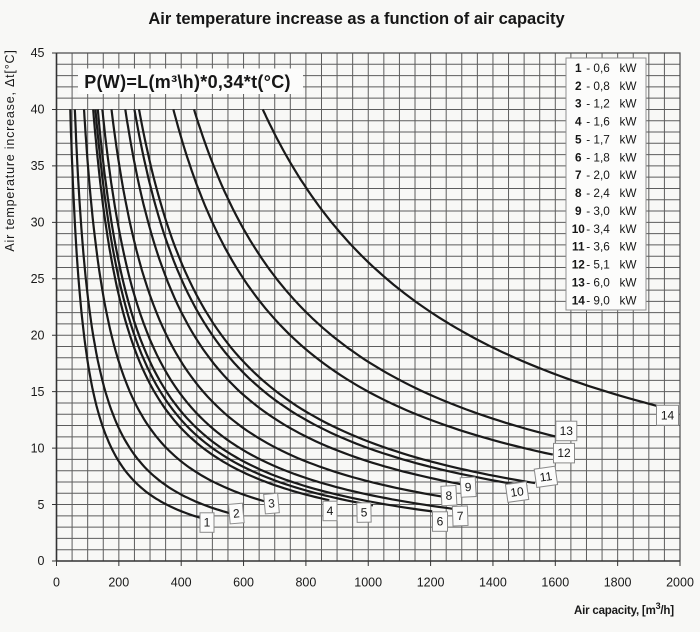  Describe the element at coordinates (243, 583) in the screenshot. I see `svg-text: 600` at that location.